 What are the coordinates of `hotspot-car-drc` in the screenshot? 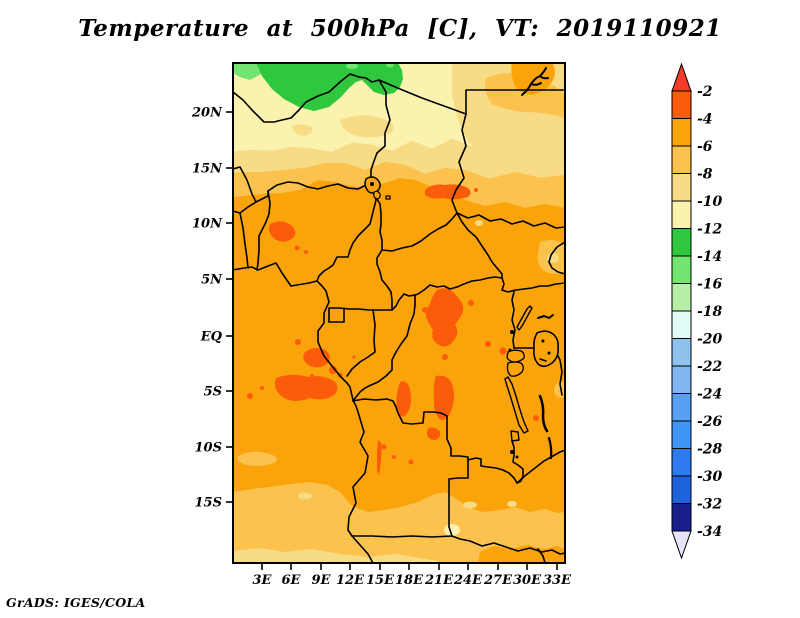 It's located at (444, 317).